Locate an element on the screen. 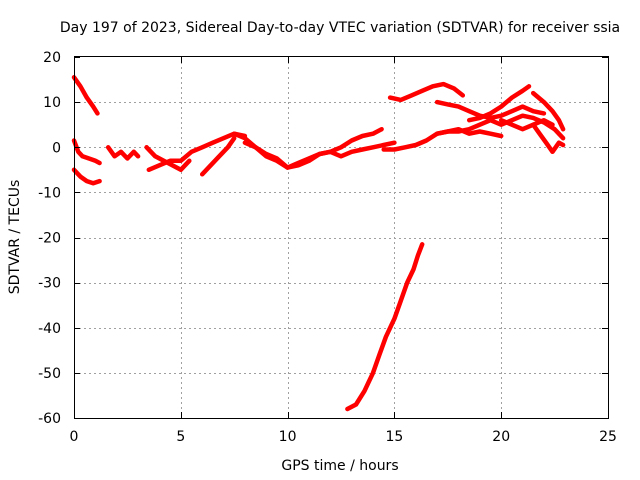 The width and height of the screenshot is (640, 480). x-tick-label: 15 is located at coordinates (394, 437).